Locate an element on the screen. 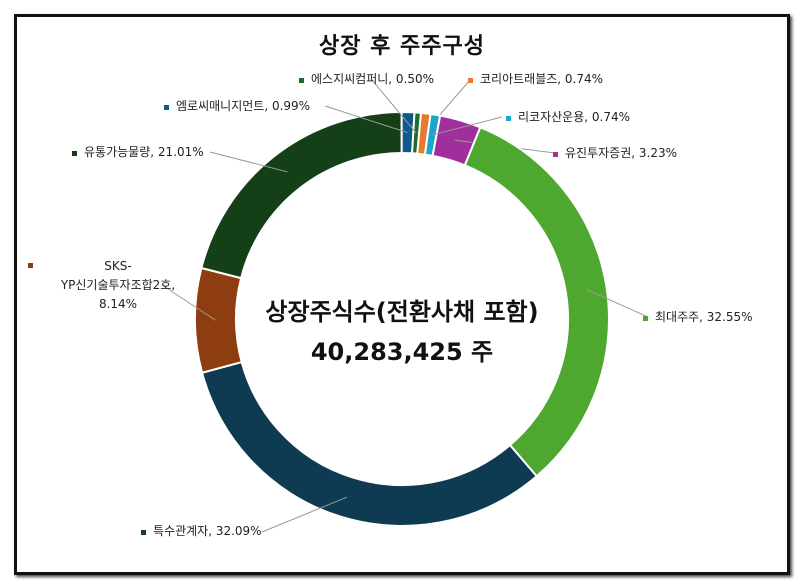 The image size is (804, 586). center-value: 40,283,425 주 is located at coordinates (402, 352).